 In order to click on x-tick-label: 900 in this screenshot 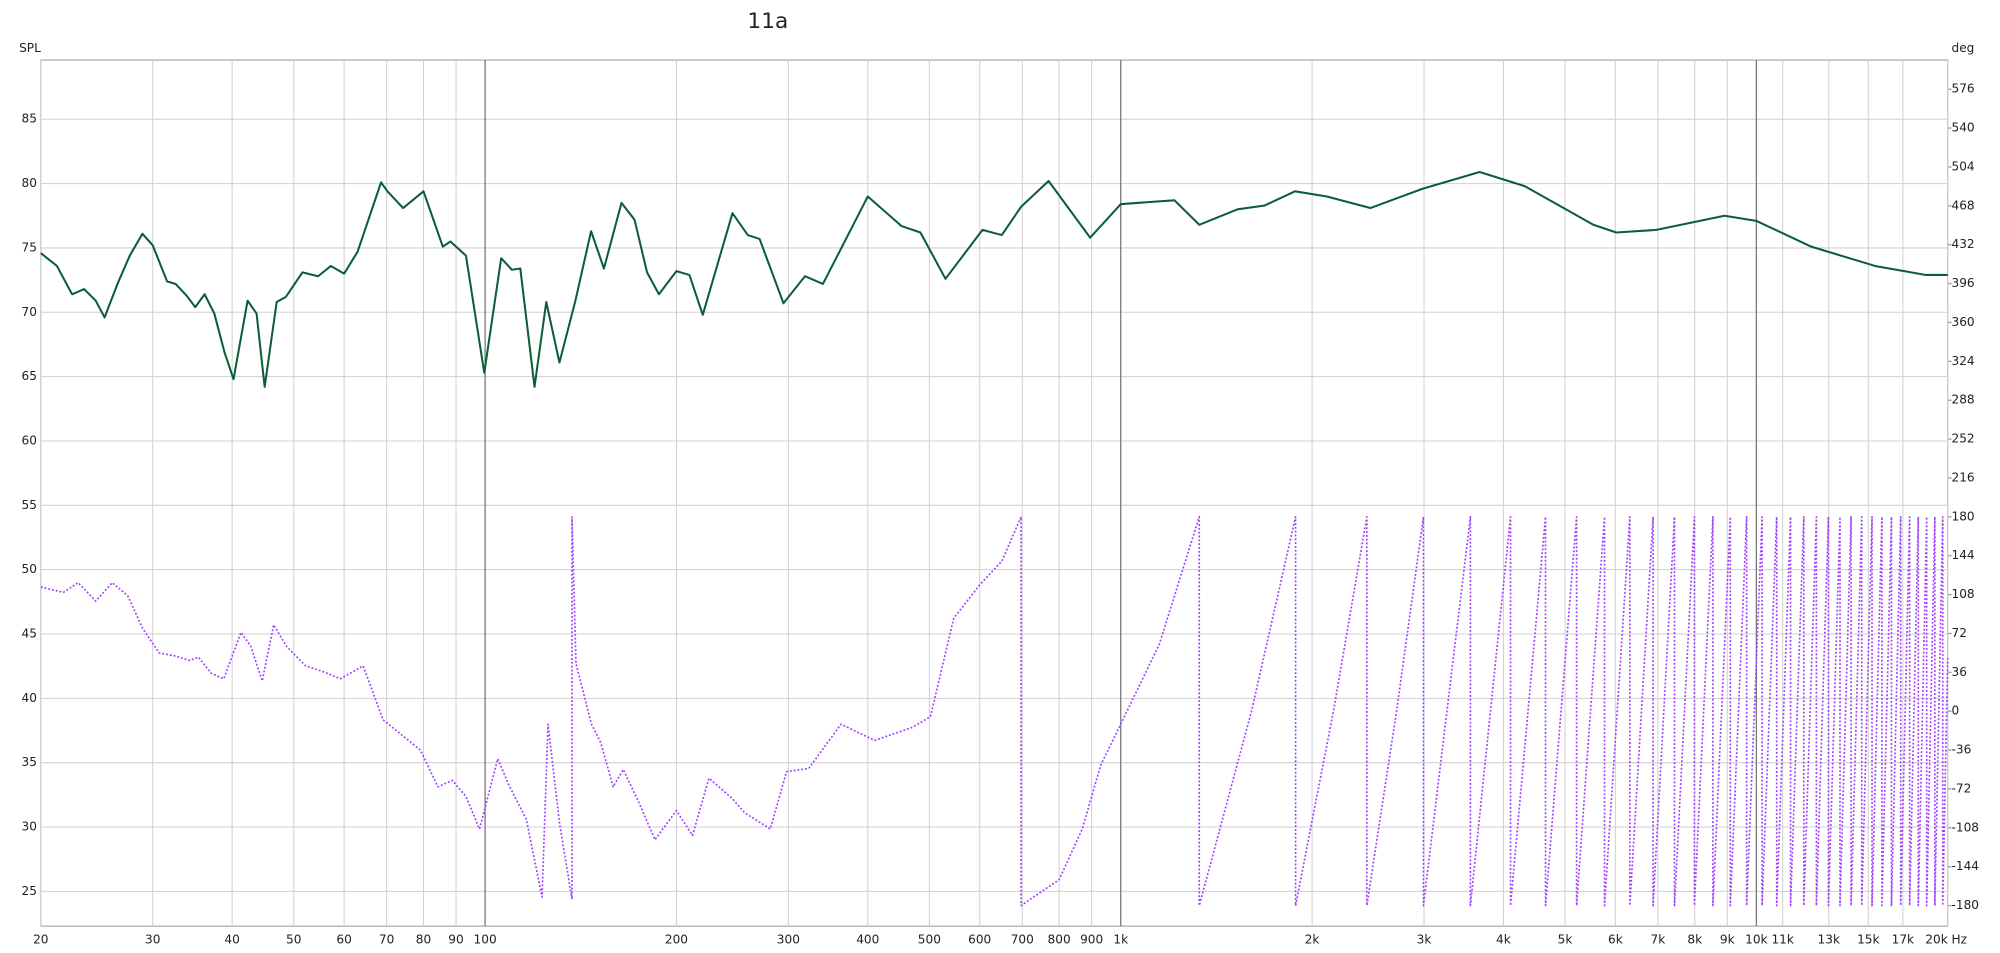, I will do `click(1091, 940)`.